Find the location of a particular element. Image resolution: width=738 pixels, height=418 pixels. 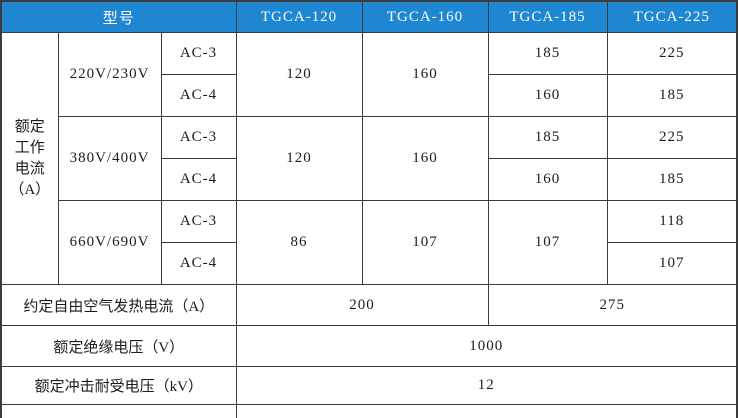

free-air-current-value-left: 200 is located at coordinates (362, 305).